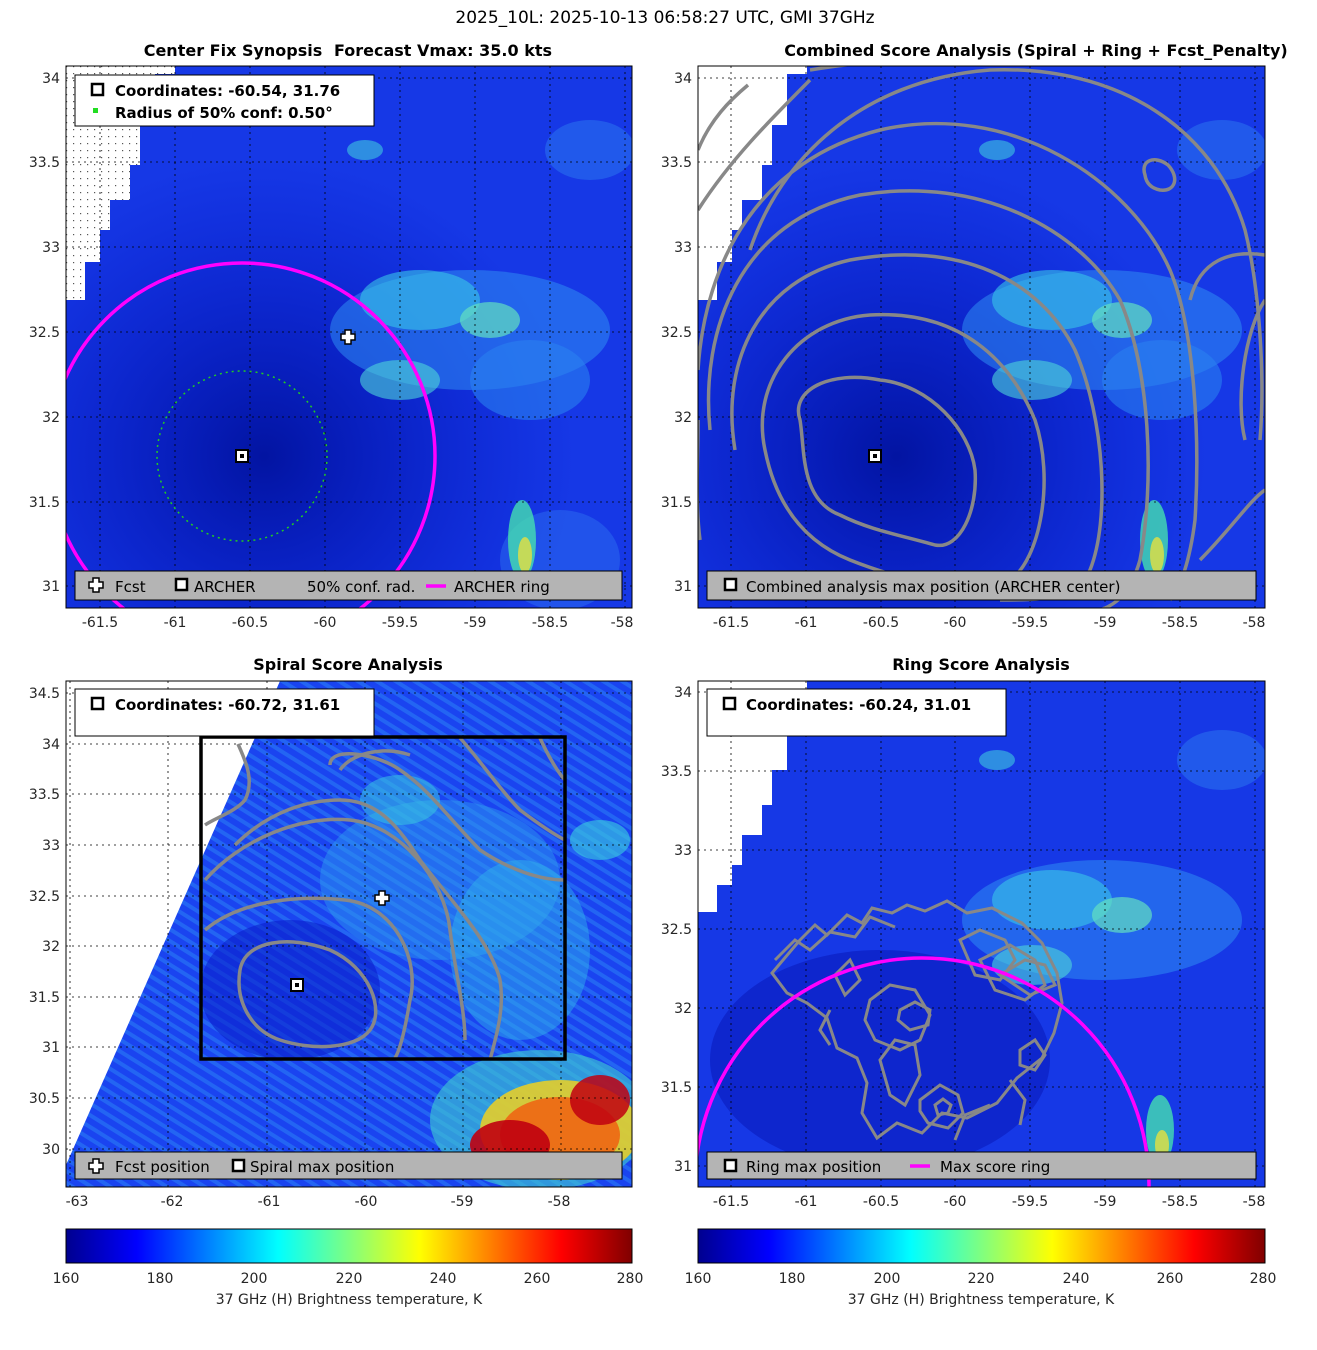 The image size is (1317, 1350). I want to click on max-score-ring, so click(924, 1071).